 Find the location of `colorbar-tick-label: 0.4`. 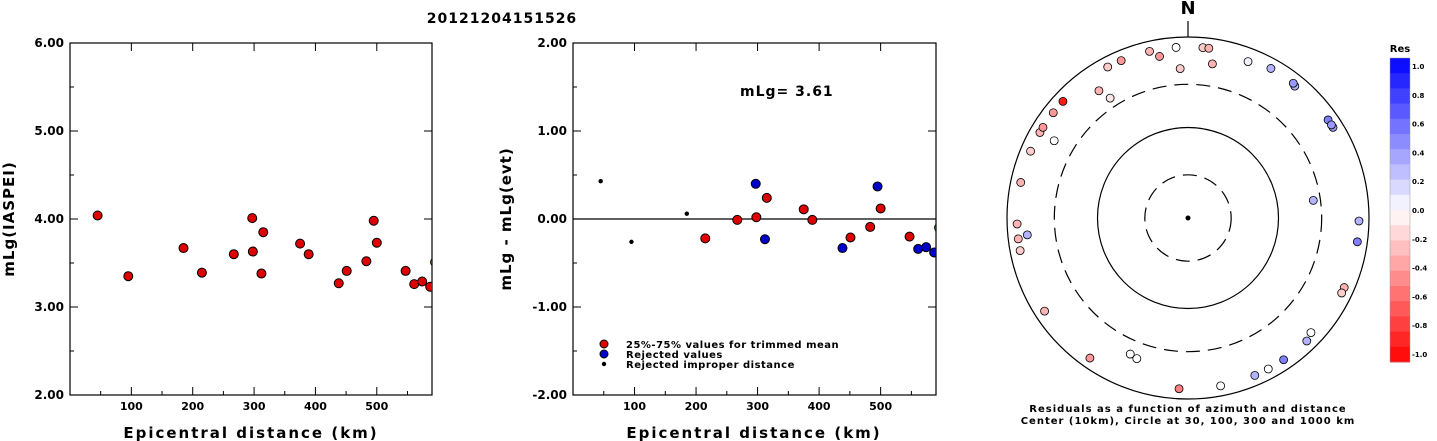

colorbar-tick-label: 0.4 is located at coordinates (1418, 153).